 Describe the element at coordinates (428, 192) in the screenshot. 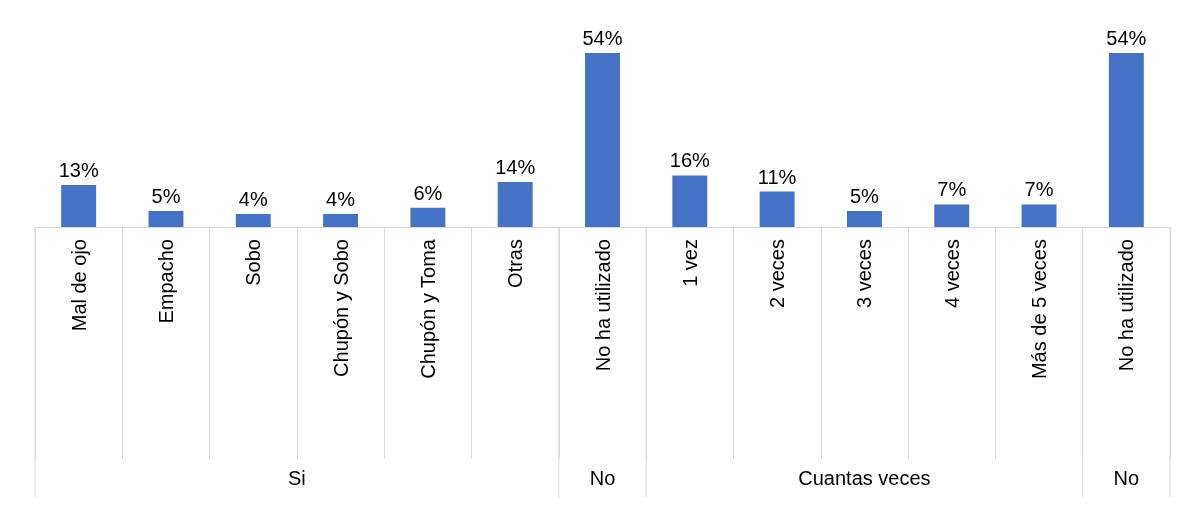

I see `data-label: 6%` at that location.